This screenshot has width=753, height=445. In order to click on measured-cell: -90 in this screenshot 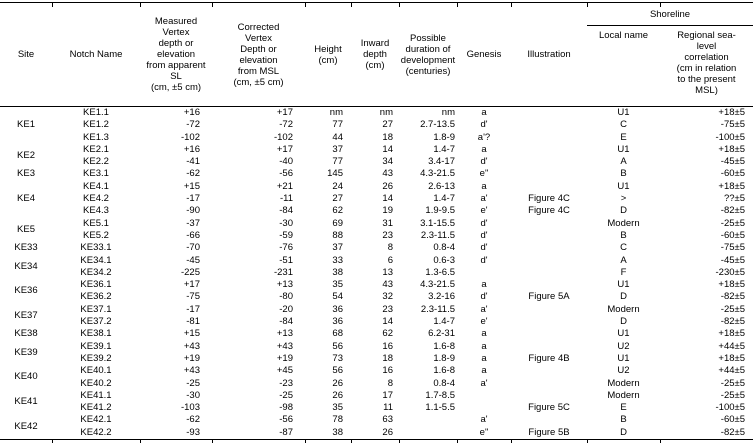, I will do `click(193, 211)`.